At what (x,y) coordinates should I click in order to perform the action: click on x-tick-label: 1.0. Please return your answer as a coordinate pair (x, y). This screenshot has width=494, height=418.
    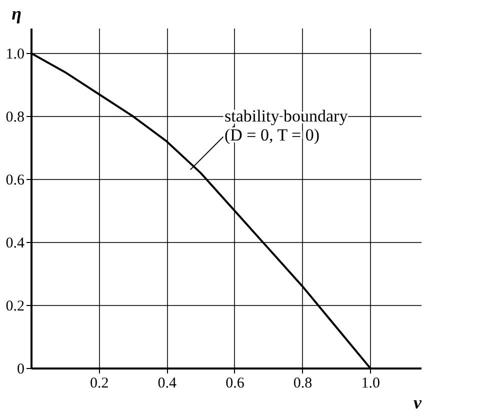
    Looking at the image, I should click on (370, 384).